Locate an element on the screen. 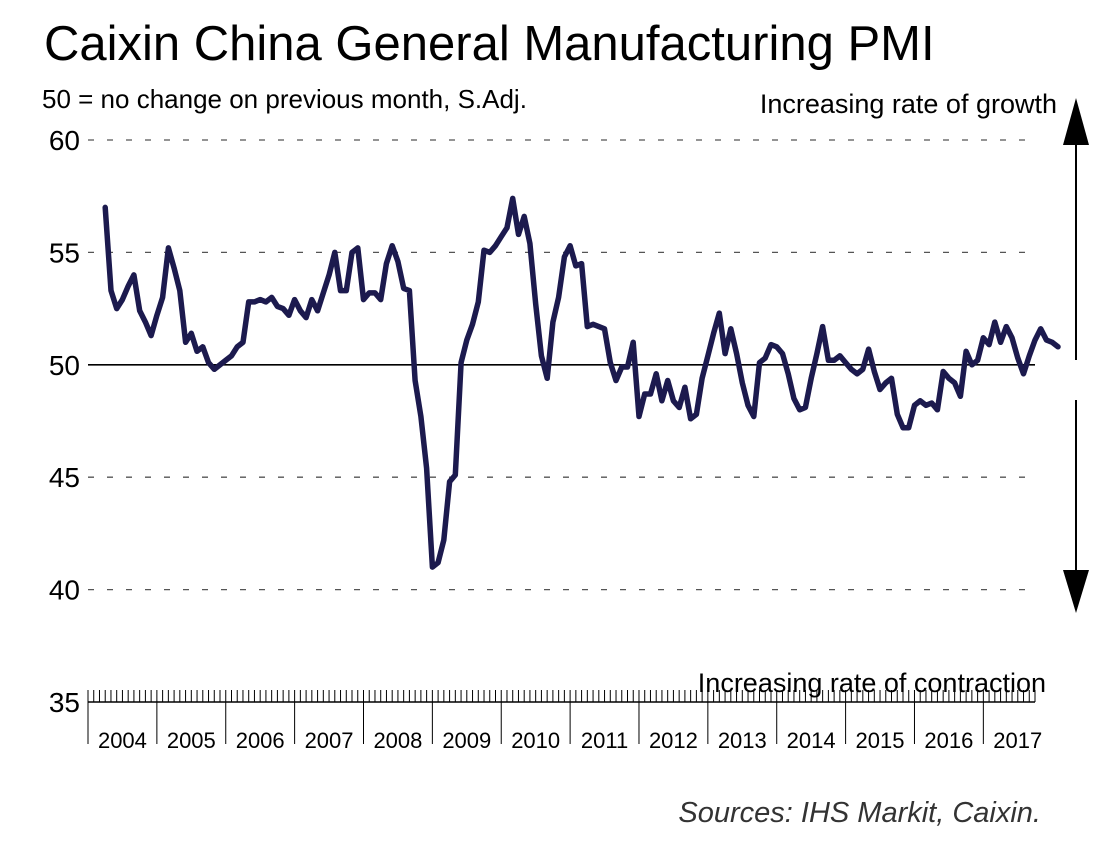 Image resolution: width=1118 pixels, height=864 pixels. y-tick-label: 45 is located at coordinates (64, 477).